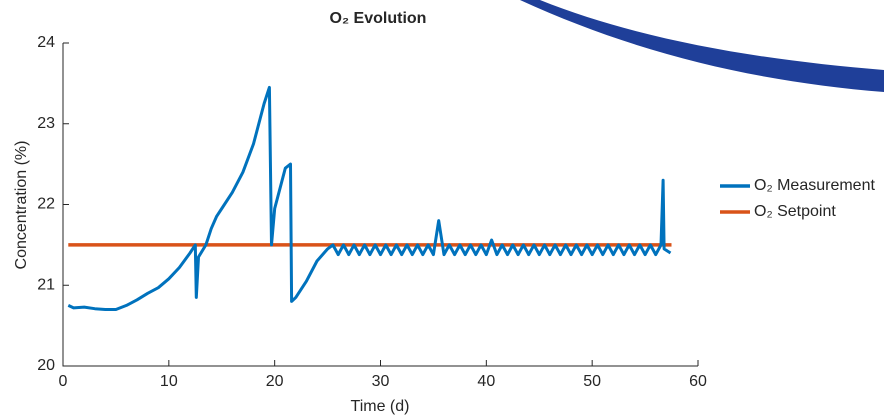  I want to click on x-axis-label: Time (d), so click(380, 406).